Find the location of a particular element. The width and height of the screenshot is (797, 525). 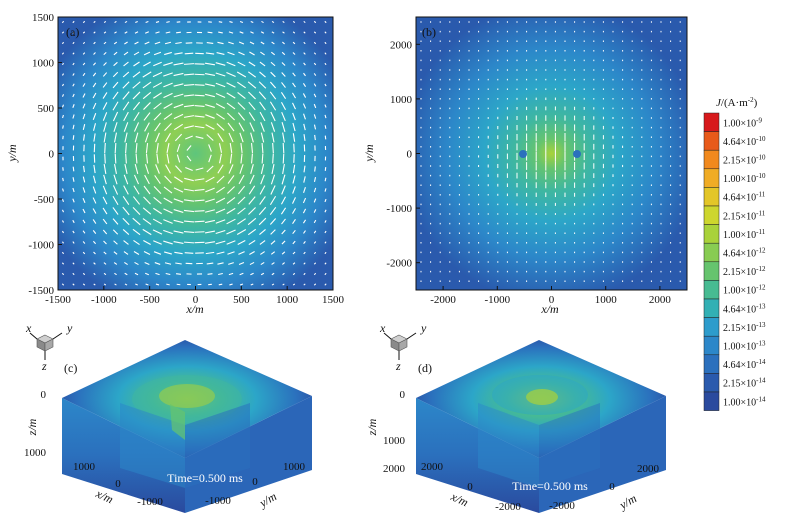

panel-c-ztick-1: 1000 is located at coordinates (35, 453).